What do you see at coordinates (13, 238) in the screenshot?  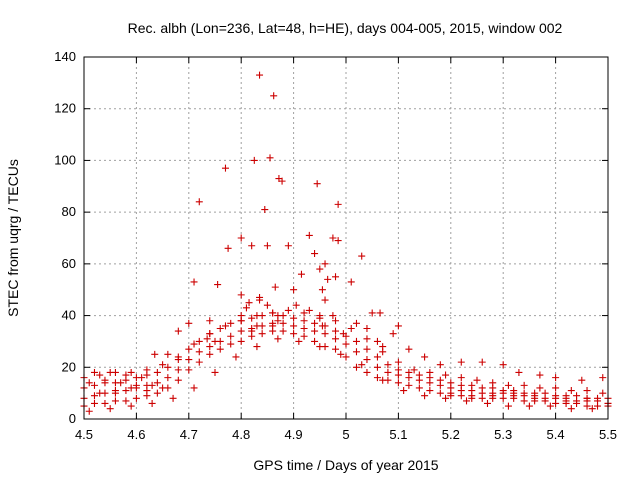 I see `y-axis-label: STEC from uqrg / TECUs` at bounding box center [13, 238].